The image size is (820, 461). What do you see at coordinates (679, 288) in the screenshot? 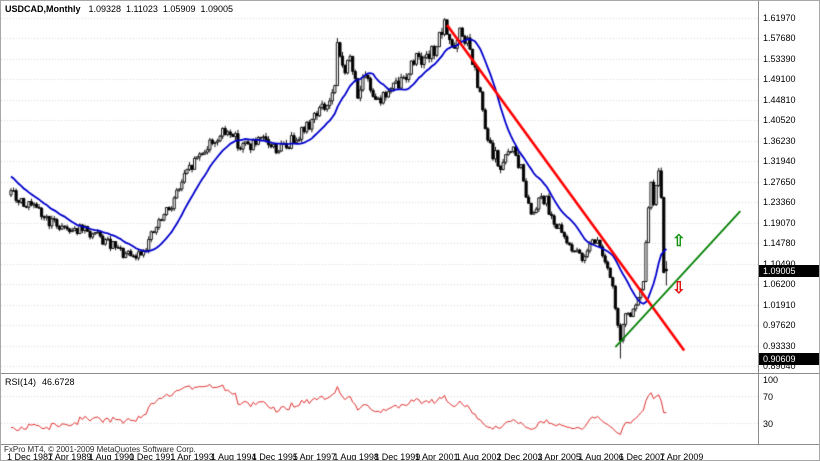
I see `arrow-down-icon: ⇩` at bounding box center [679, 288].